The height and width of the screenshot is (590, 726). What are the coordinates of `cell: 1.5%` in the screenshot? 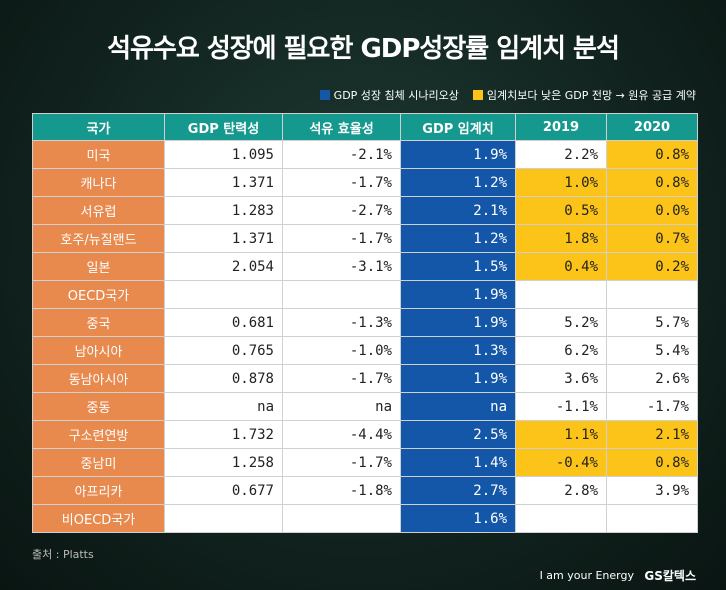 It's located at (458, 266).